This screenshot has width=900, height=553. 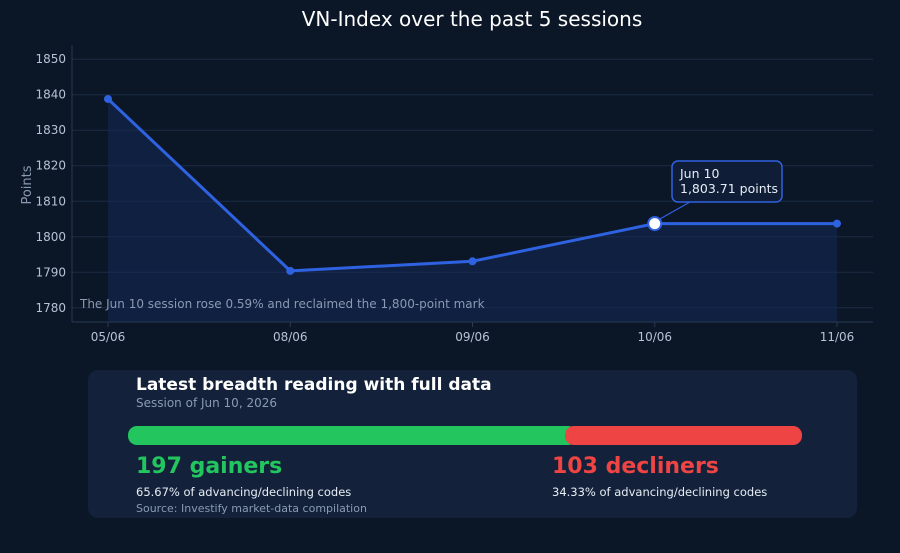 What do you see at coordinates (683, 435) in the screenshot?
I see `decliners-bar` at bounding box center [683, 435].